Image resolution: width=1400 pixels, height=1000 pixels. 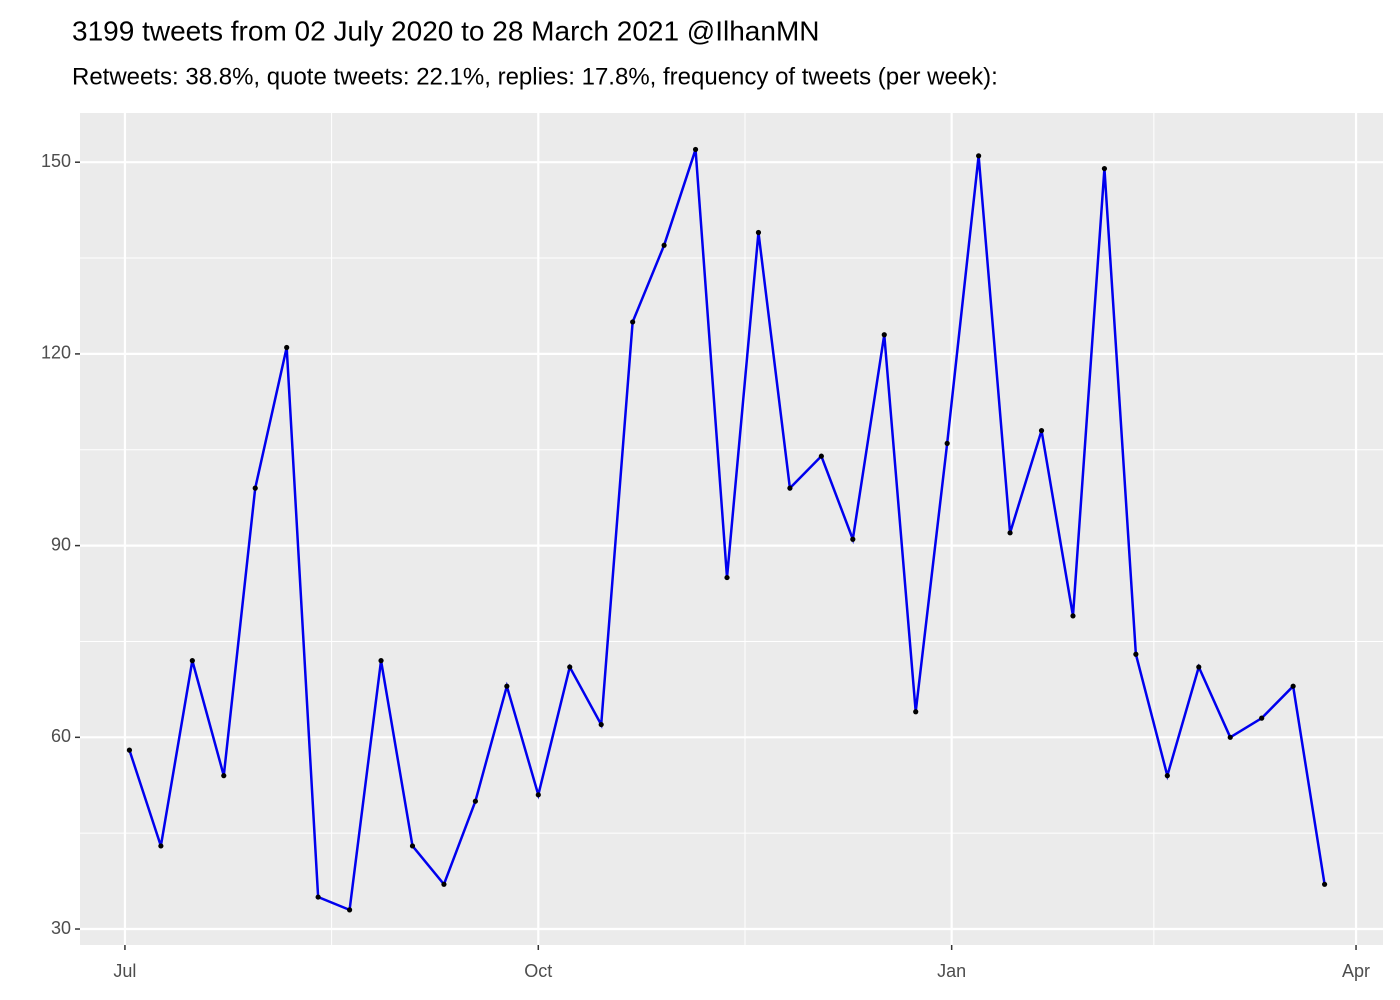 I want to click on y-tick-label: 30, so click(x=61, y=928).